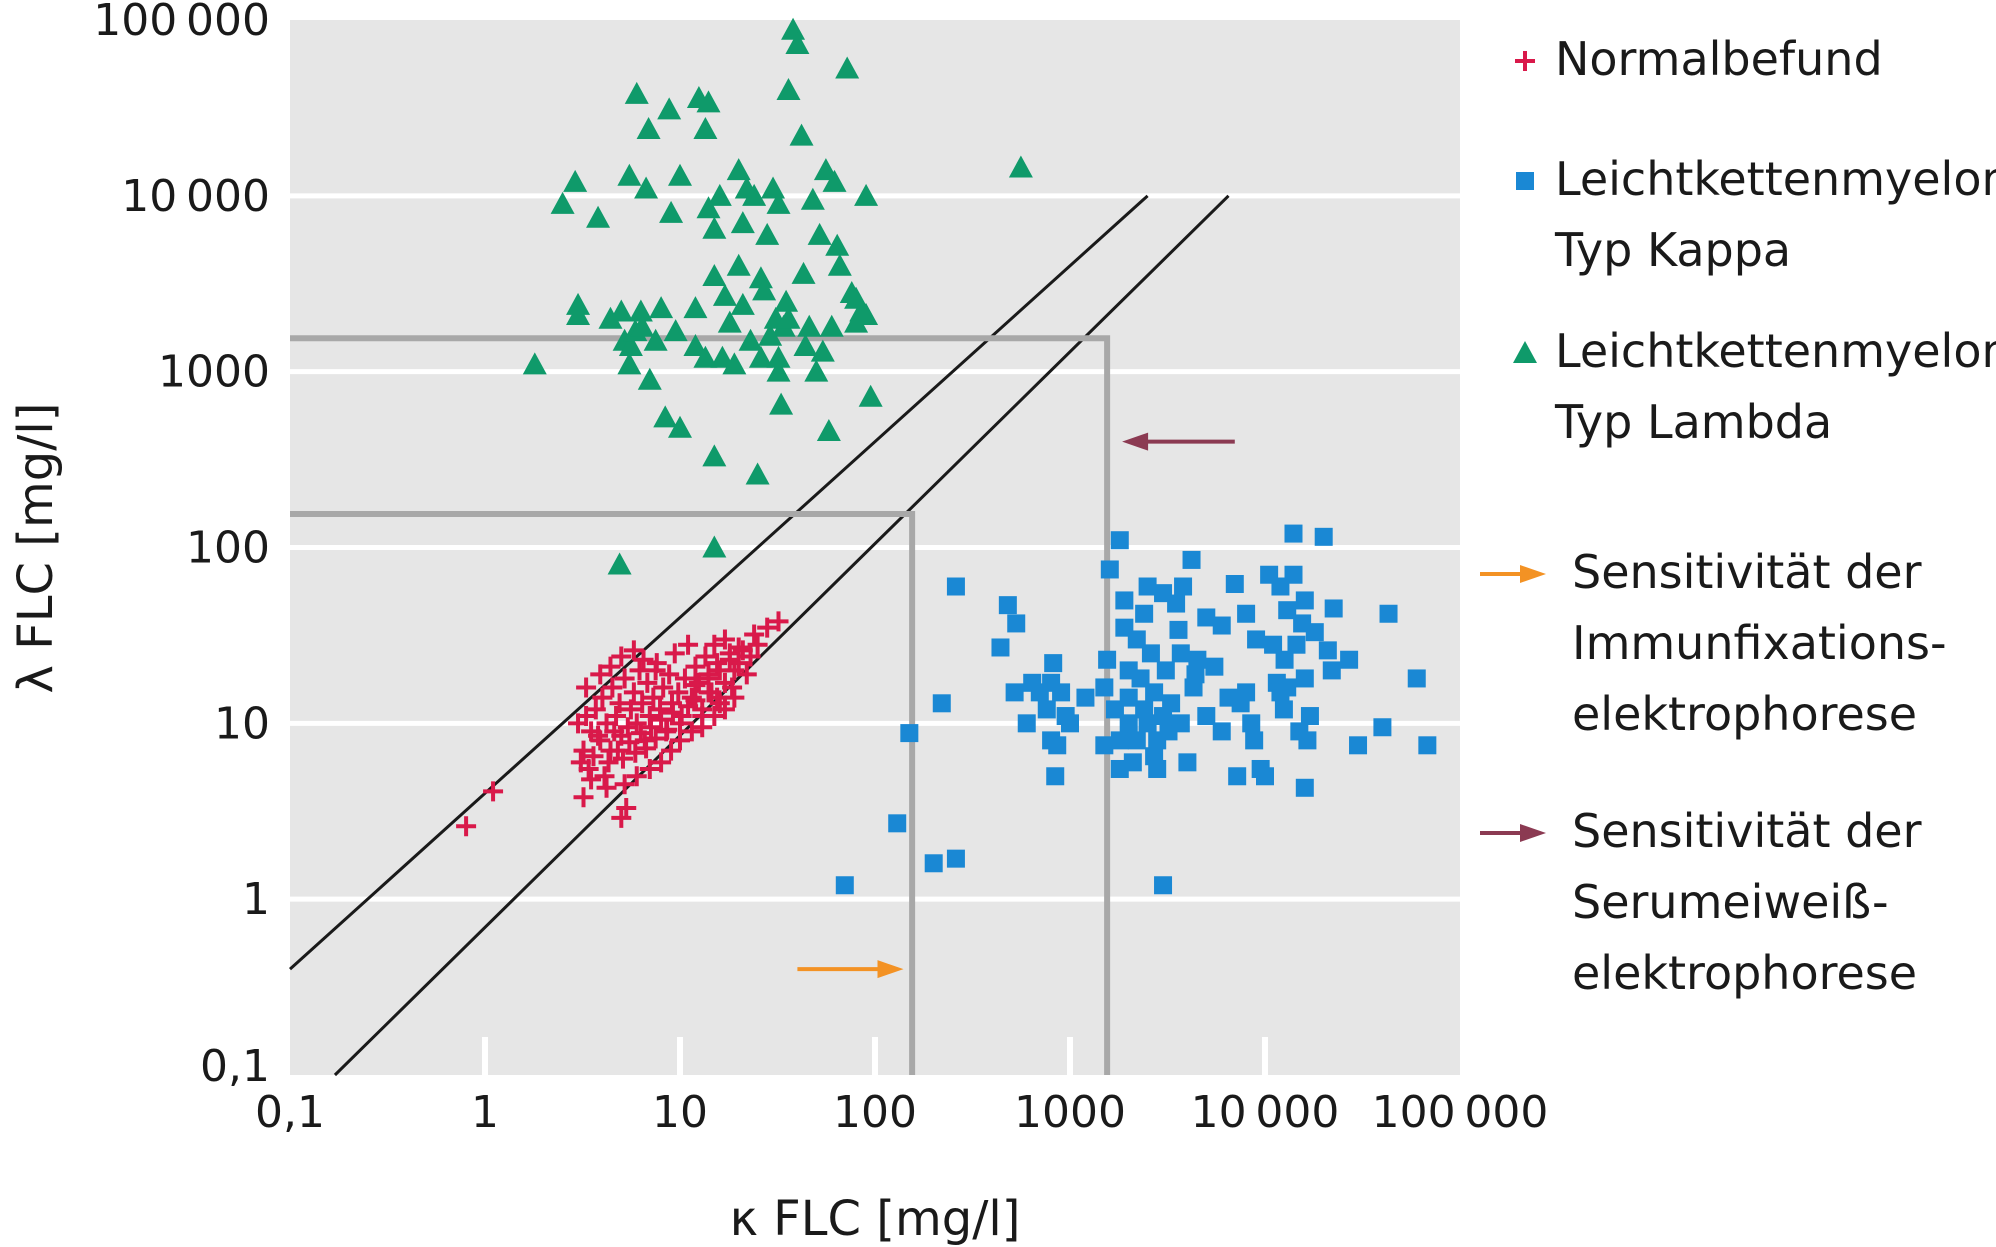 This screenshot has height=1247, width=1996. Describe the element at coordinates (242, 723) in the screenshot. I see `y-tick-label: 10` at that location.